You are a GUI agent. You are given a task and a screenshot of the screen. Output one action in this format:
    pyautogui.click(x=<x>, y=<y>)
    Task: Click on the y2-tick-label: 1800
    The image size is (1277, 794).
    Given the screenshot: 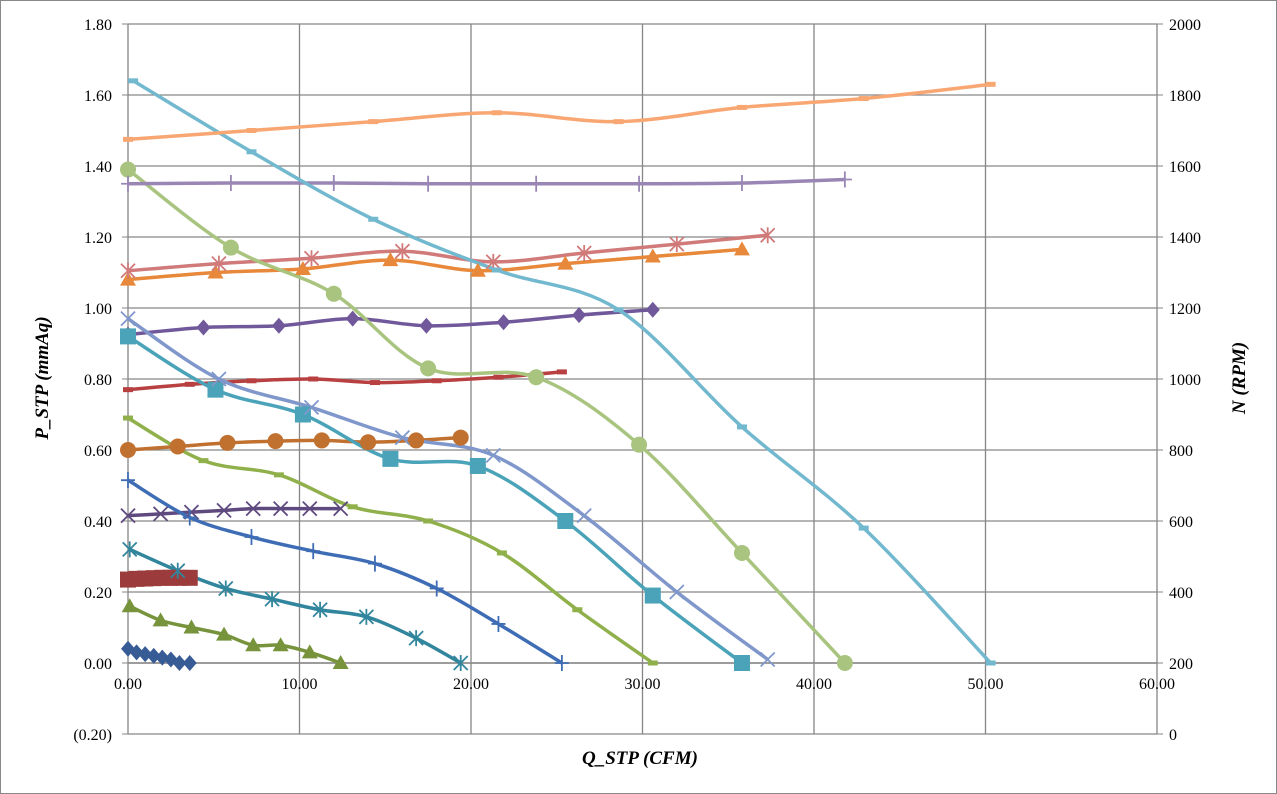 What is the action you would take?
    pyautogui.click(x=1185, y=96)
    